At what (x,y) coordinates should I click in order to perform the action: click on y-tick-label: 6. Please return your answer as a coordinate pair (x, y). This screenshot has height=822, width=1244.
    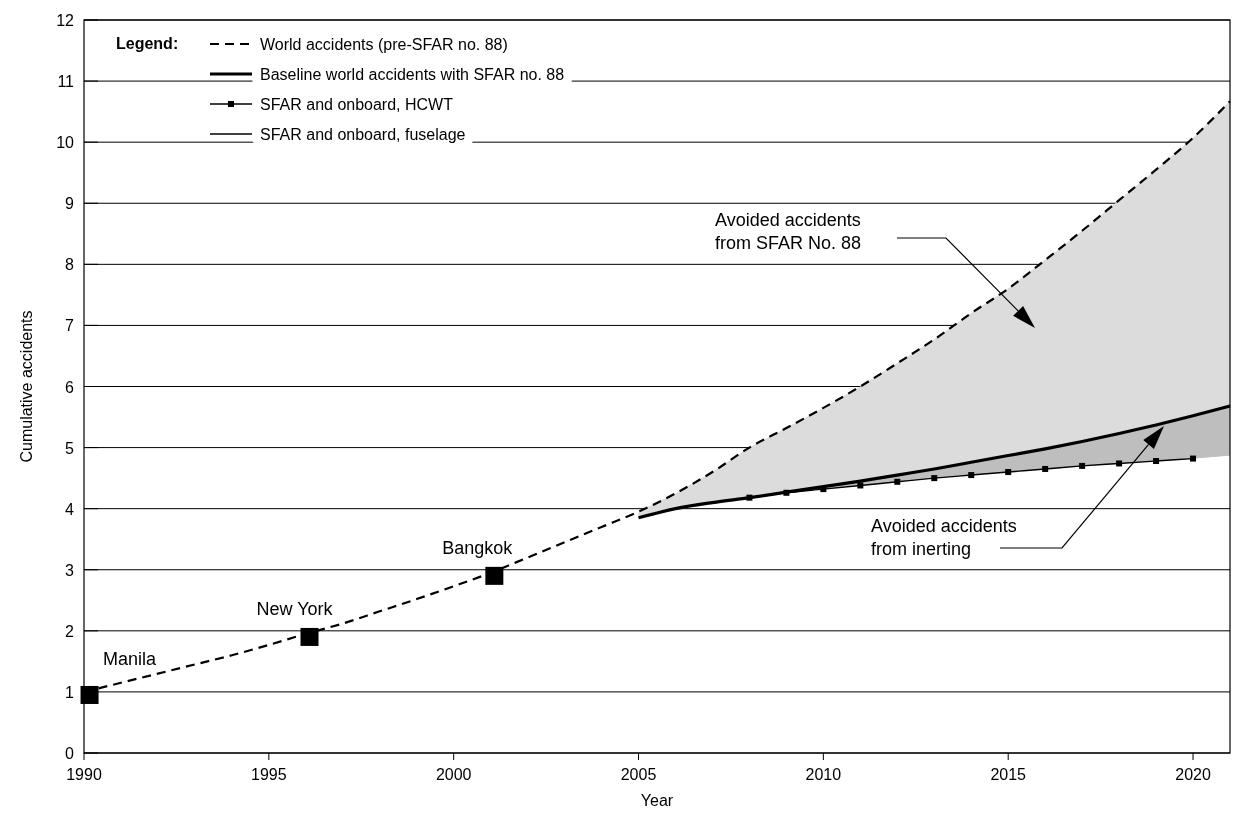
    Looking at the image, I should click on (70, 387).